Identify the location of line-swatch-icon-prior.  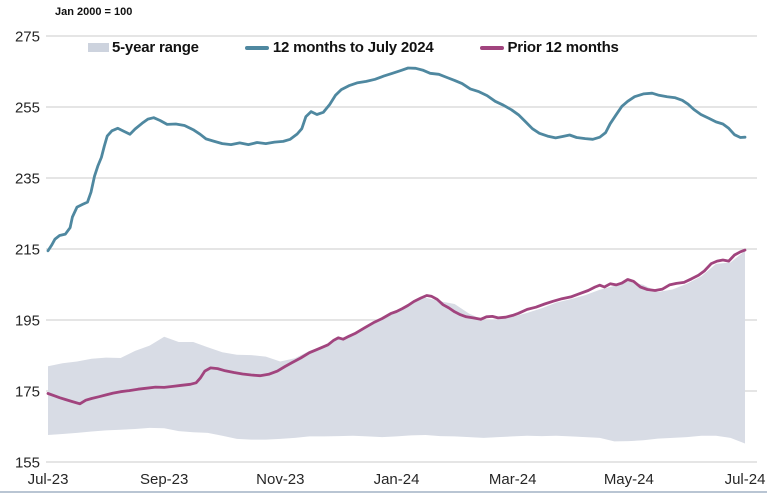
(491, 47).